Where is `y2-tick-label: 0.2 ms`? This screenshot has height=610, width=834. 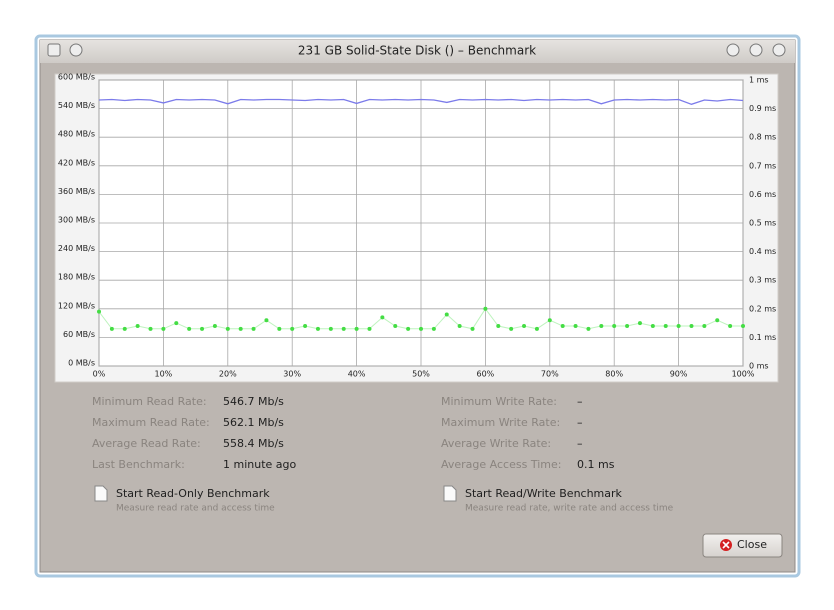
y2-tick-label: 0.2 ms is located at coordinates (762, 308).